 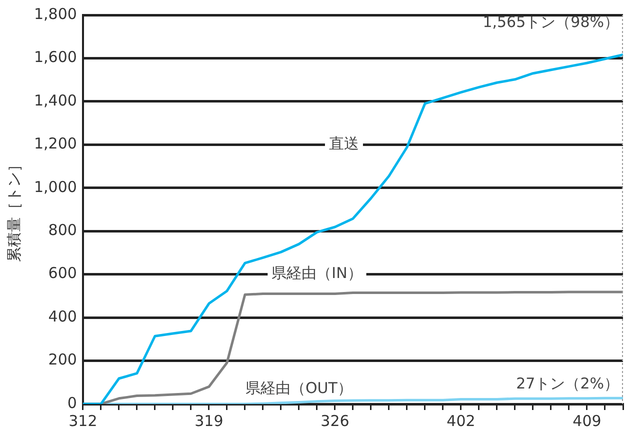 I want to click on y-tick-label: 600, so click(x=62, y=273).